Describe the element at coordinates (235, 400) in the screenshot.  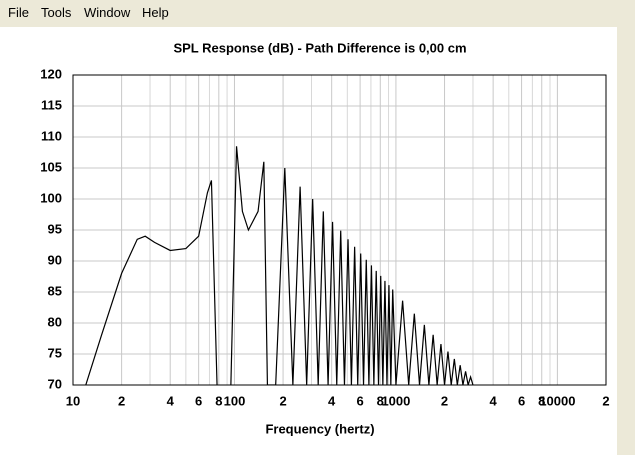
I see `x-tick-label: 100` at that location.